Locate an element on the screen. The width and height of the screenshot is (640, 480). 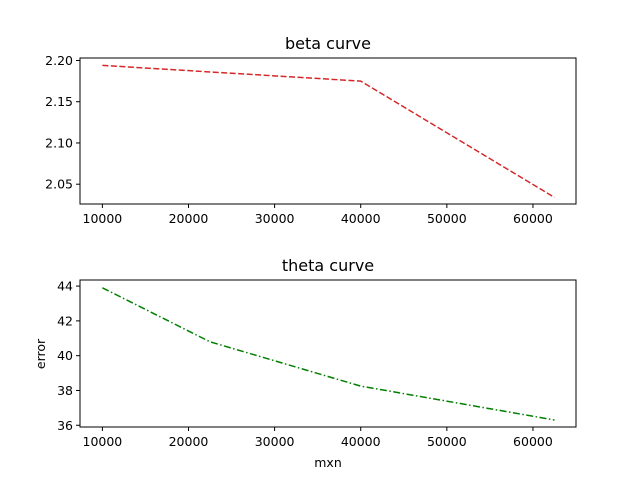
theta-x-tick-label: 20000 is located at coordinates (189, 441).